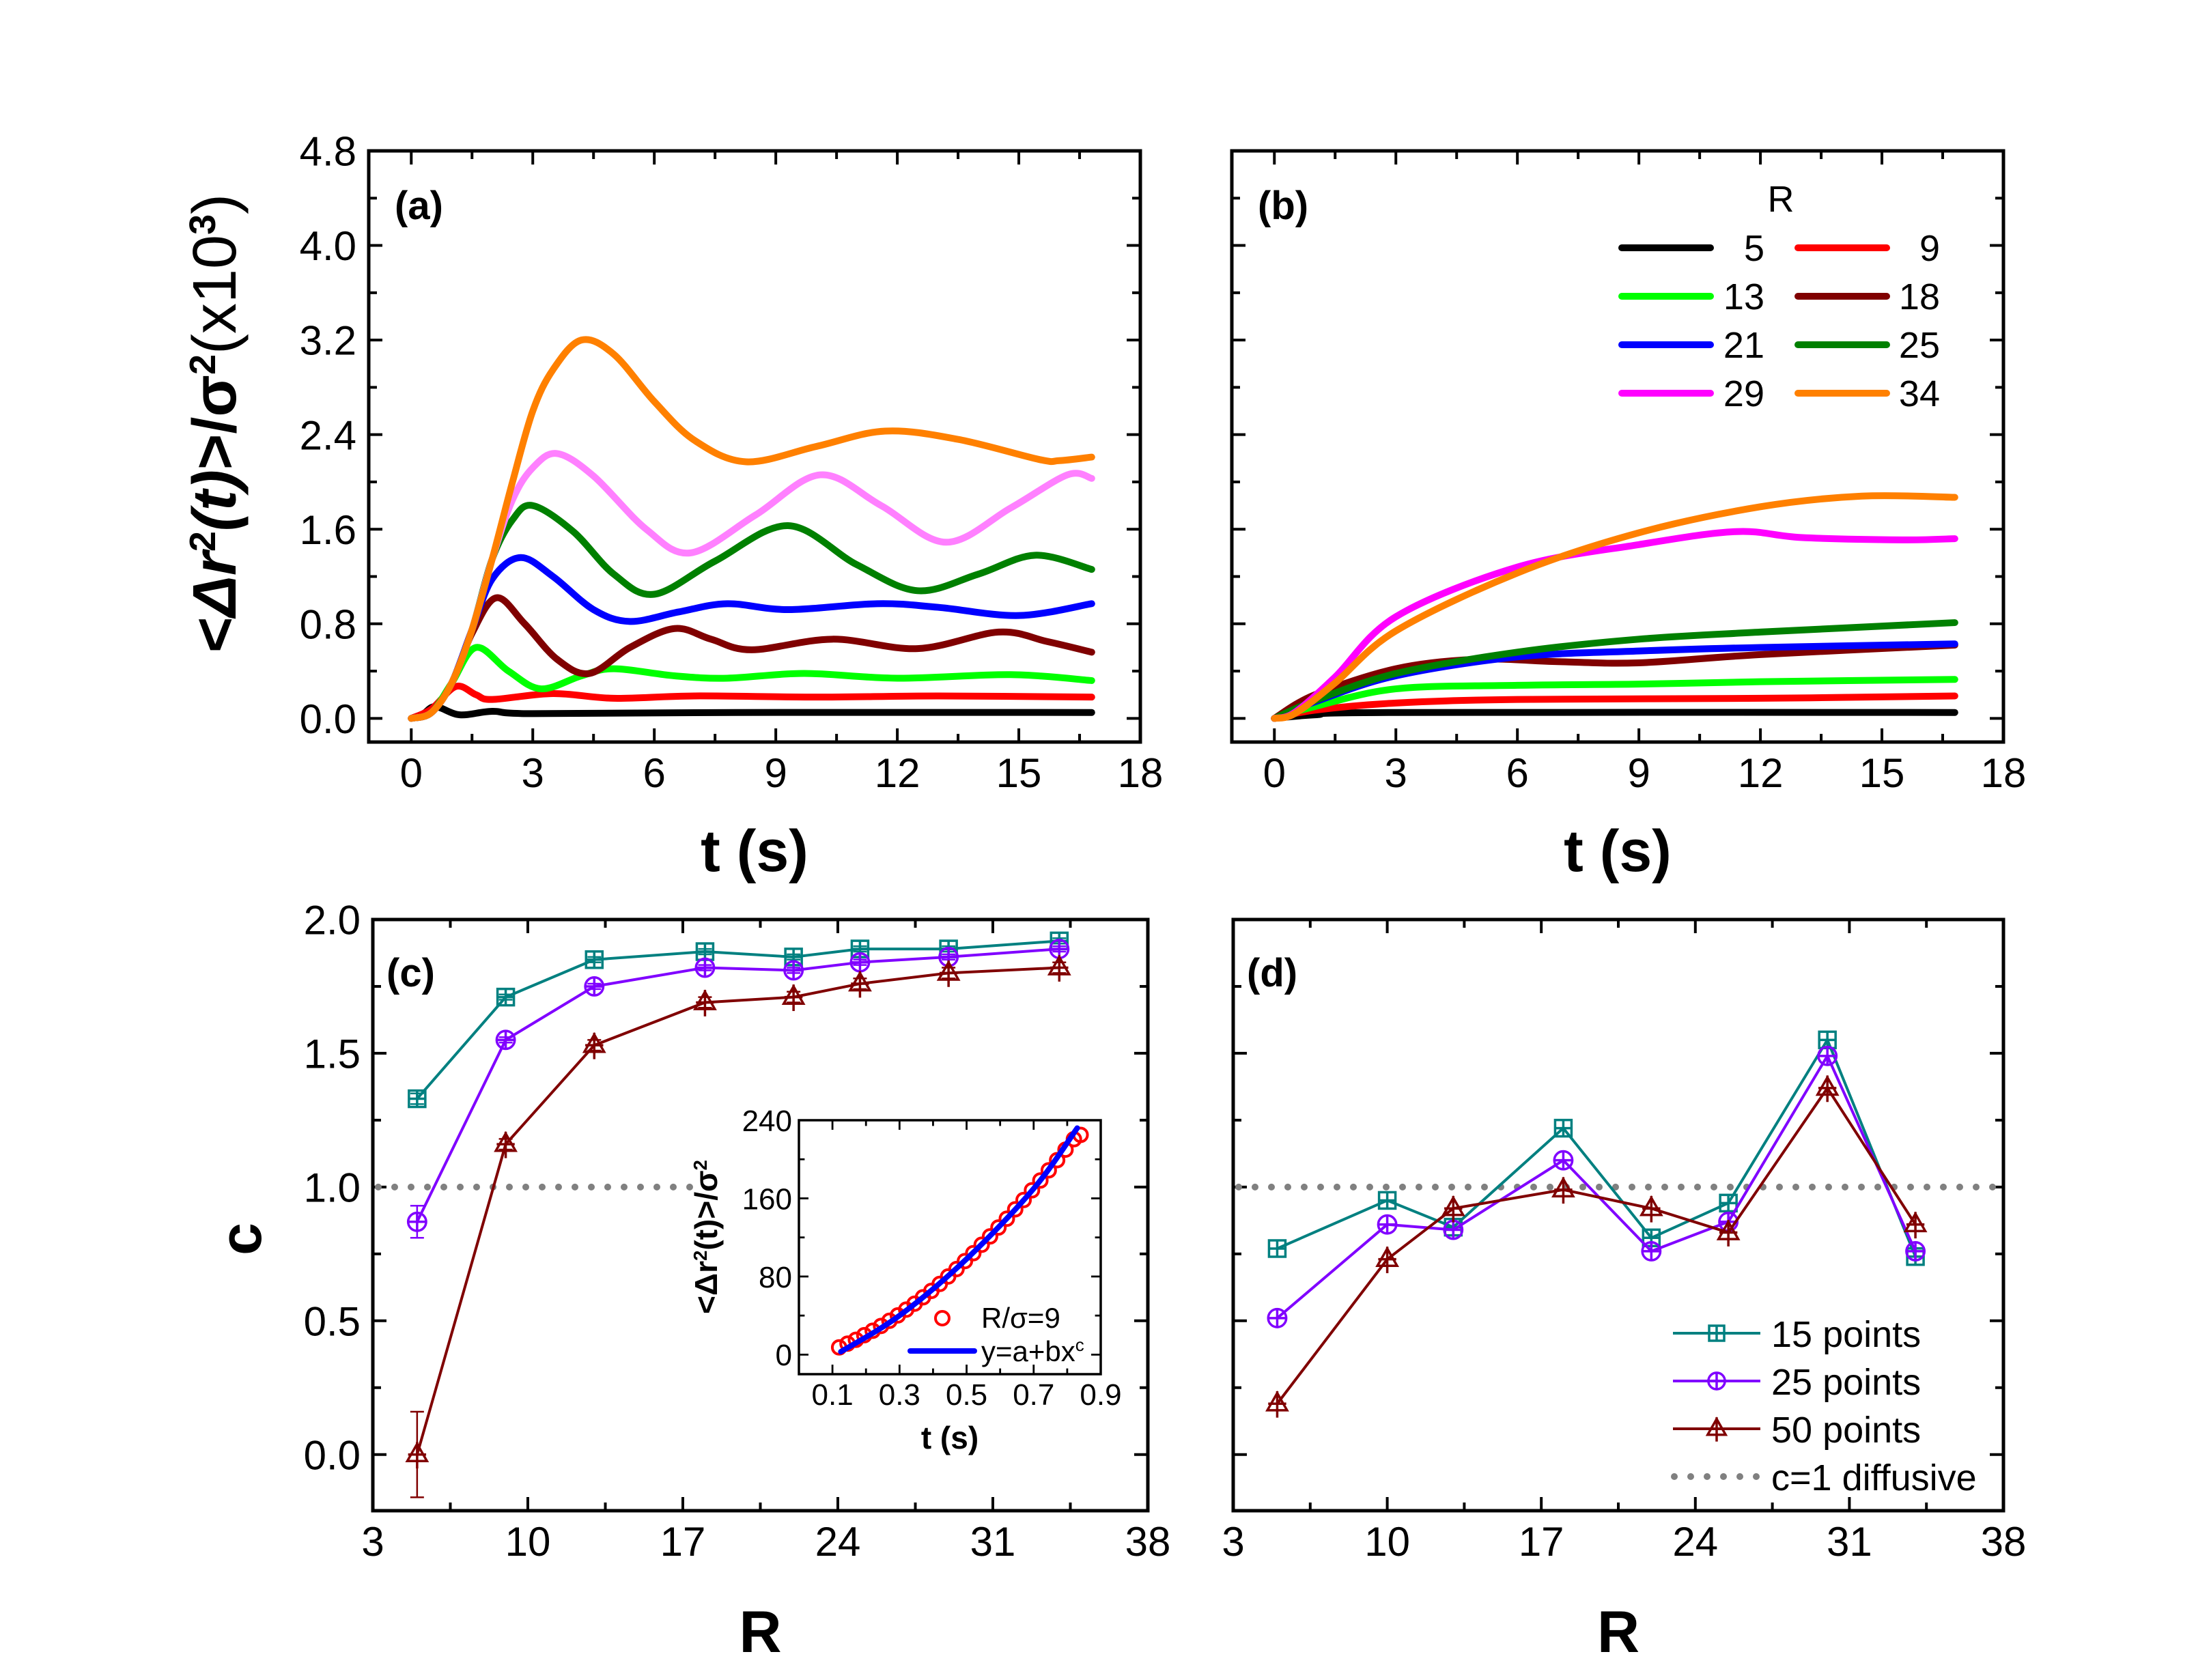 This screenshot has width=2196, height=1680. What do you see at coordinates (1867, 345) in the screenshot?
I see `legend-item: 25` at bounding box center [1867, 345].